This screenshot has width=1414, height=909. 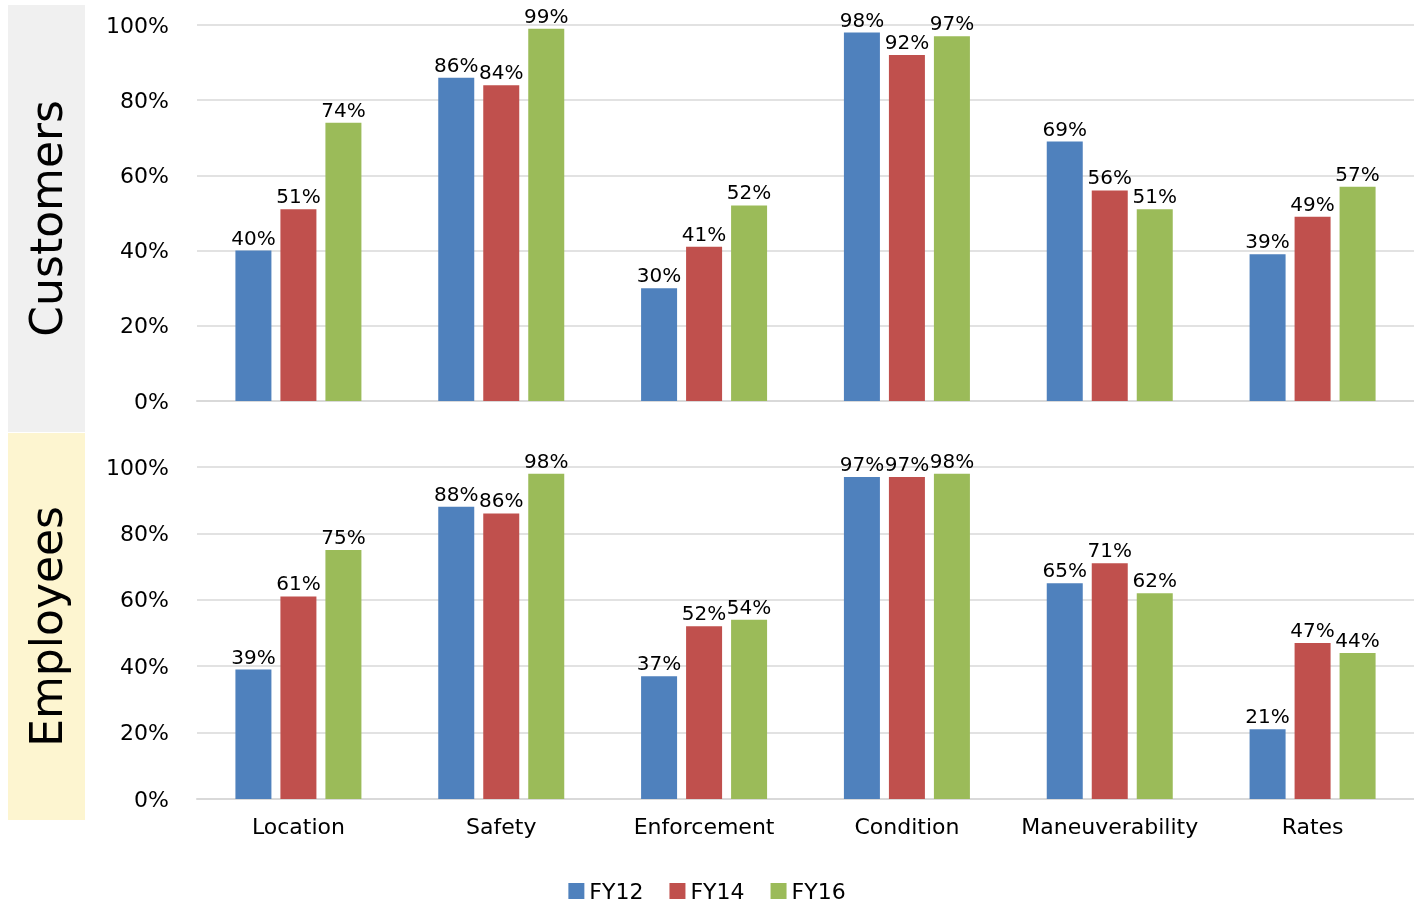 What do you see at coordinates (501, 826) in the screenshot?
I see `x-tick-label: Safety` at bounding box center [501, 826].